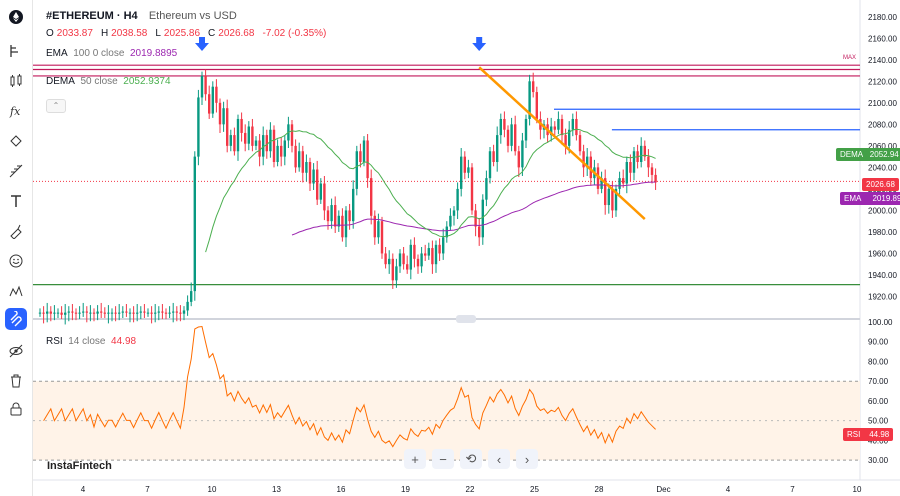  What do you see at coordinates (473, 208) in the screenshot?
I see `ema-line` at bounding box center [473, 208].